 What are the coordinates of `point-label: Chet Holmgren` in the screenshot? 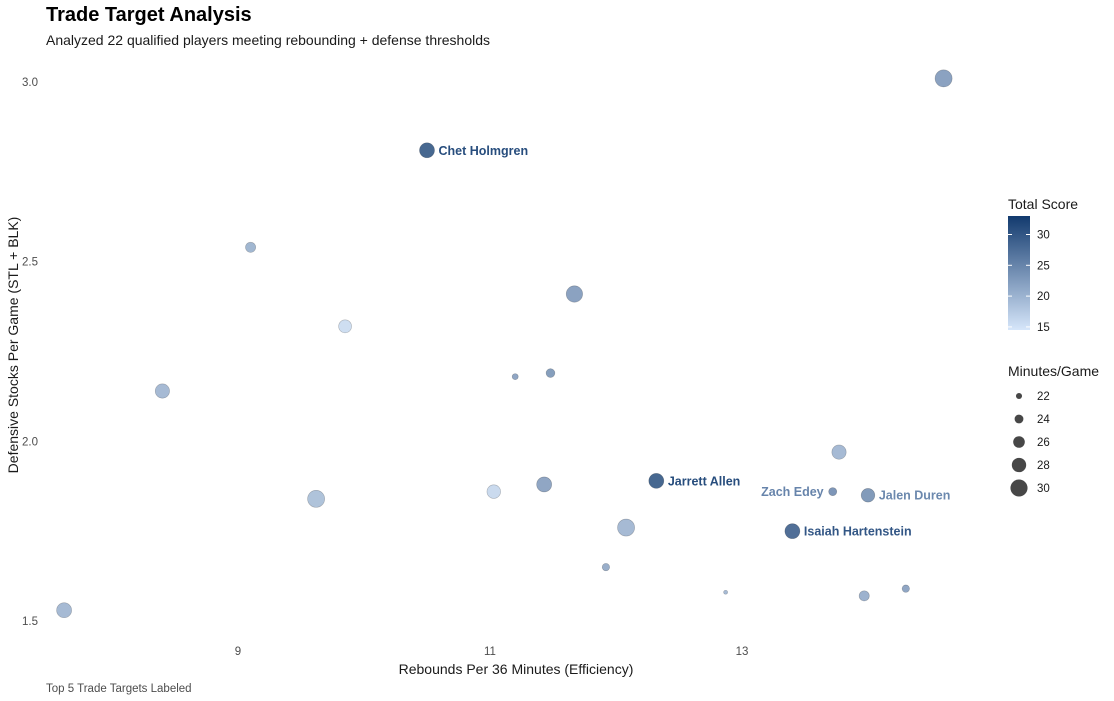 It's located at (484, 151).